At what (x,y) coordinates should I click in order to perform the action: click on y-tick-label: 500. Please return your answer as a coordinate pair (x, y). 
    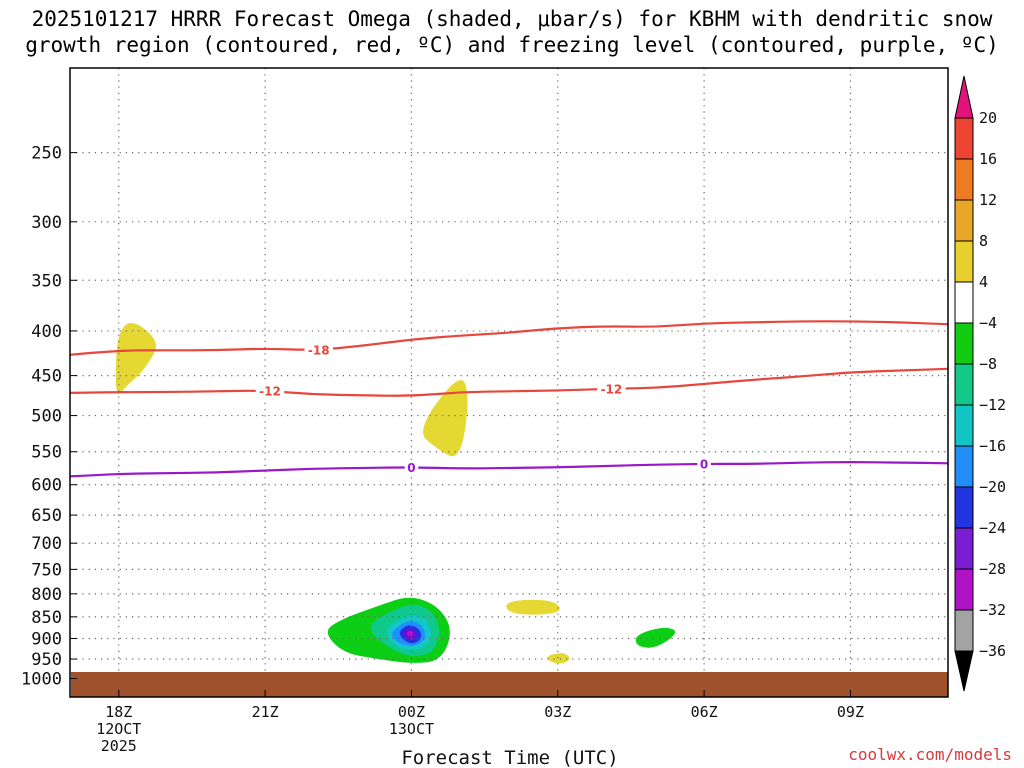
    Looking at the image, I should click on (46, 417).